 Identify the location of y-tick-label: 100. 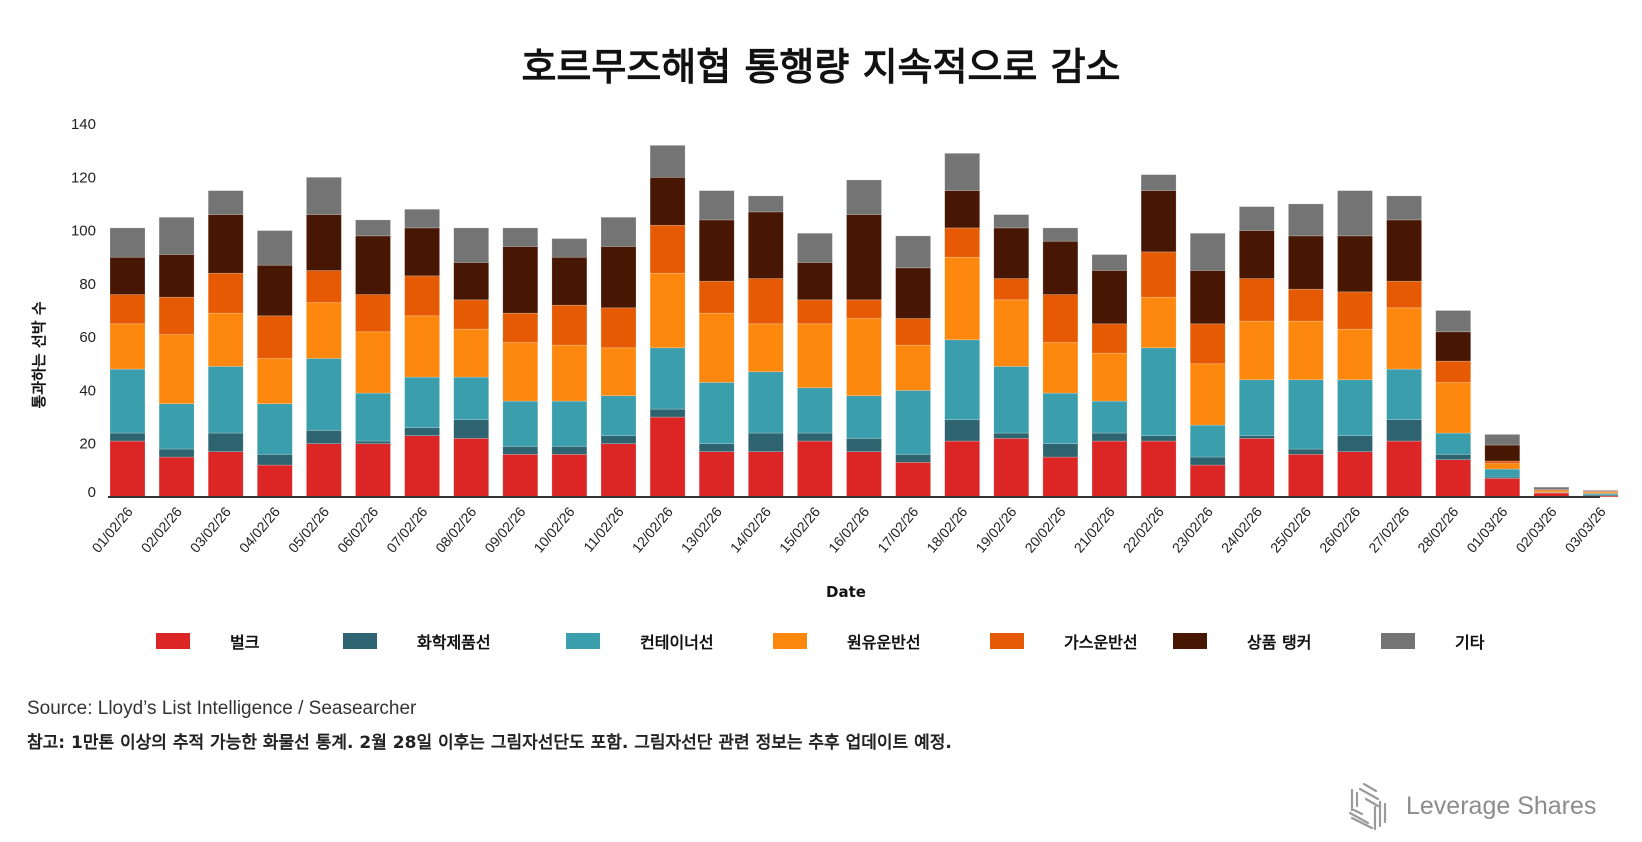
(83, 231).